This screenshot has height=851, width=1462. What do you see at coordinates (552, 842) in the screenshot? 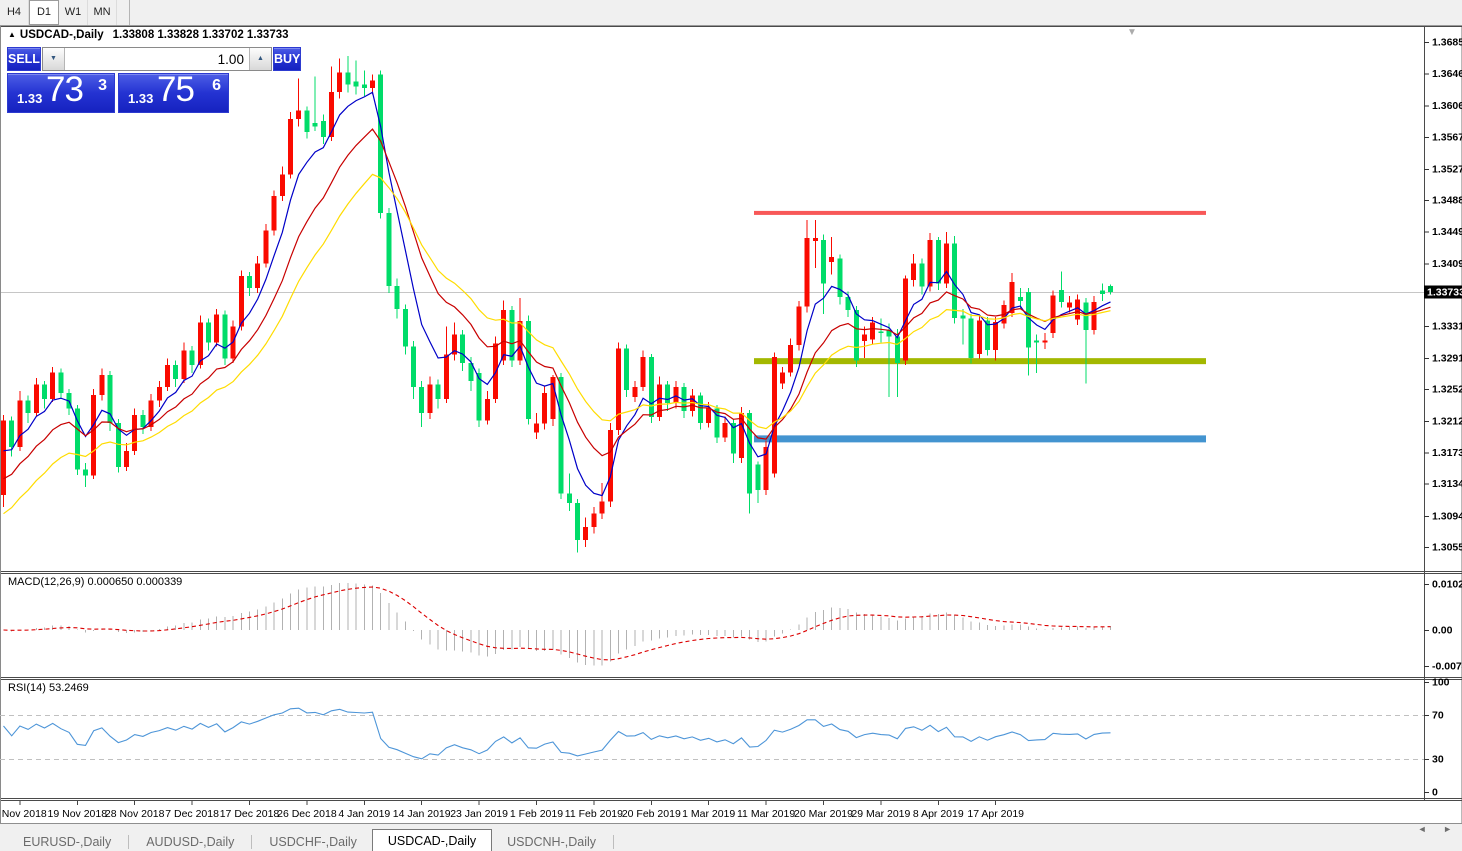
I see `symbol-tab-usdcnh: USDCNH-,Daily` at bounding box center [552, 842].